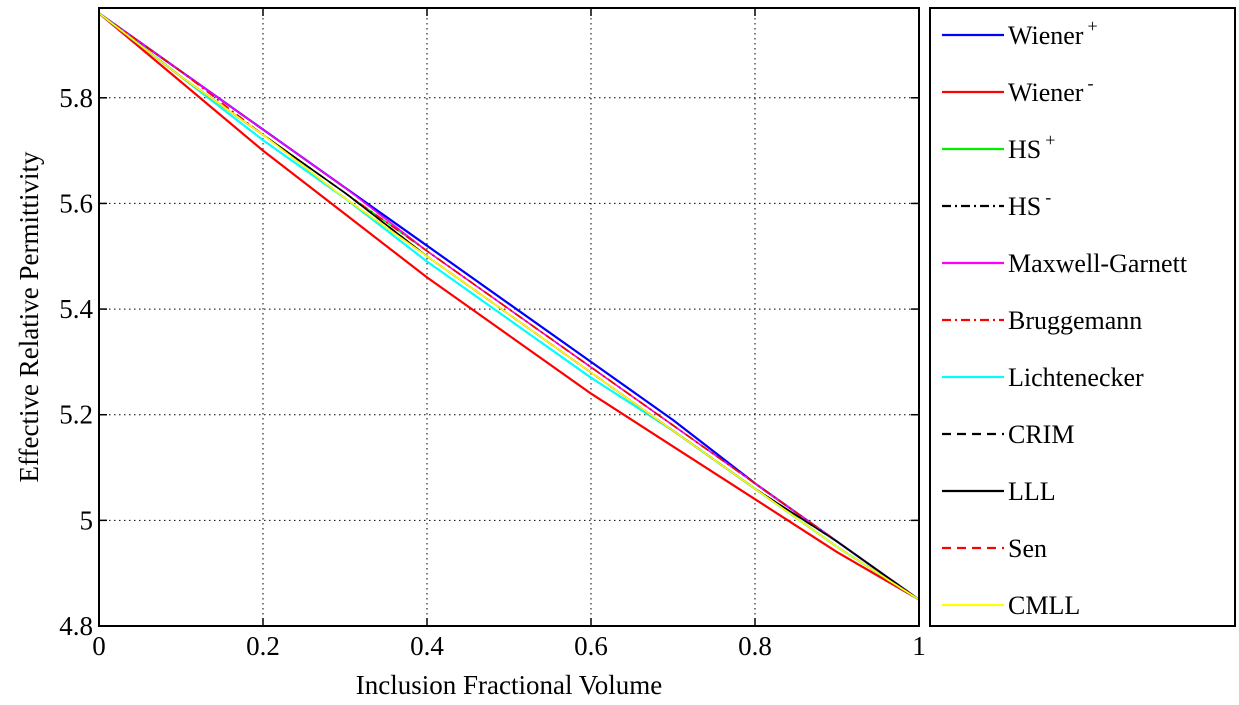 The height and width of the screenshot is (705, 1239). I want to click on x-tick-label: 0.2, so click(263, 646).